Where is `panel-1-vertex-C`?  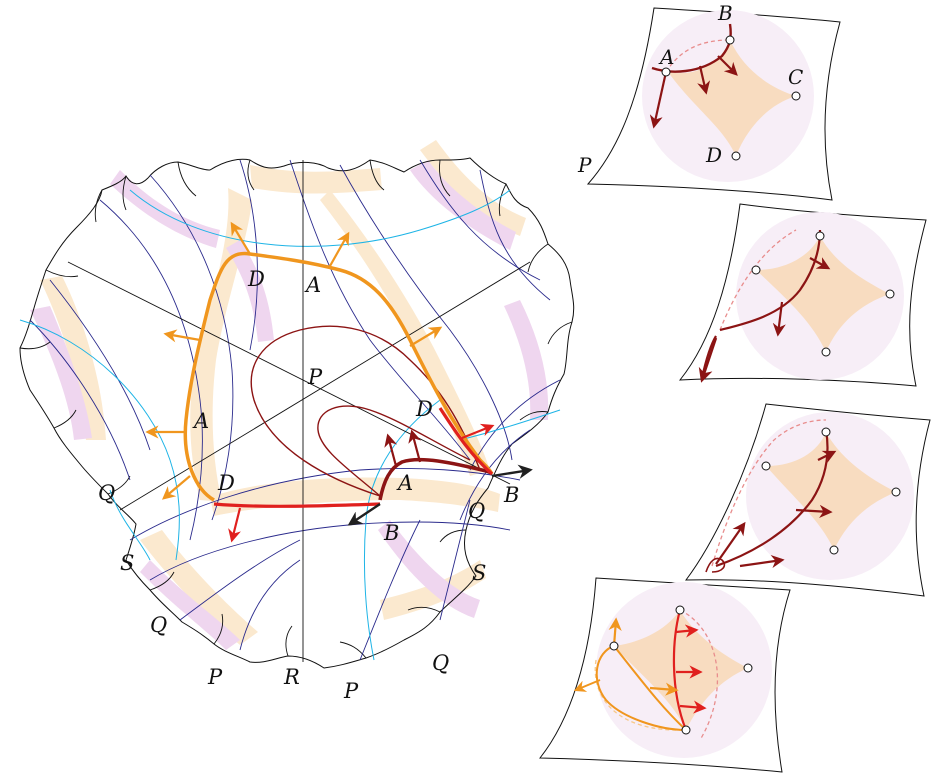
panel-1-vertex-C is located at coordinates (796, 96).